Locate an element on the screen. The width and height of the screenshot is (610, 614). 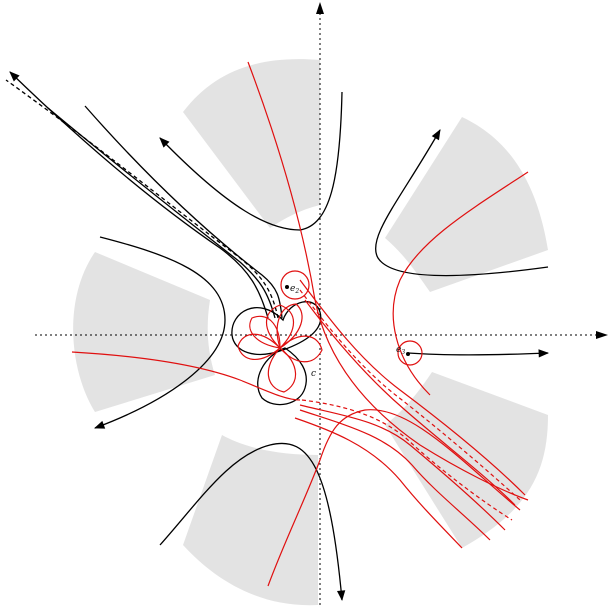
x-axis-arrowhead is located at coordinates (602, 335).